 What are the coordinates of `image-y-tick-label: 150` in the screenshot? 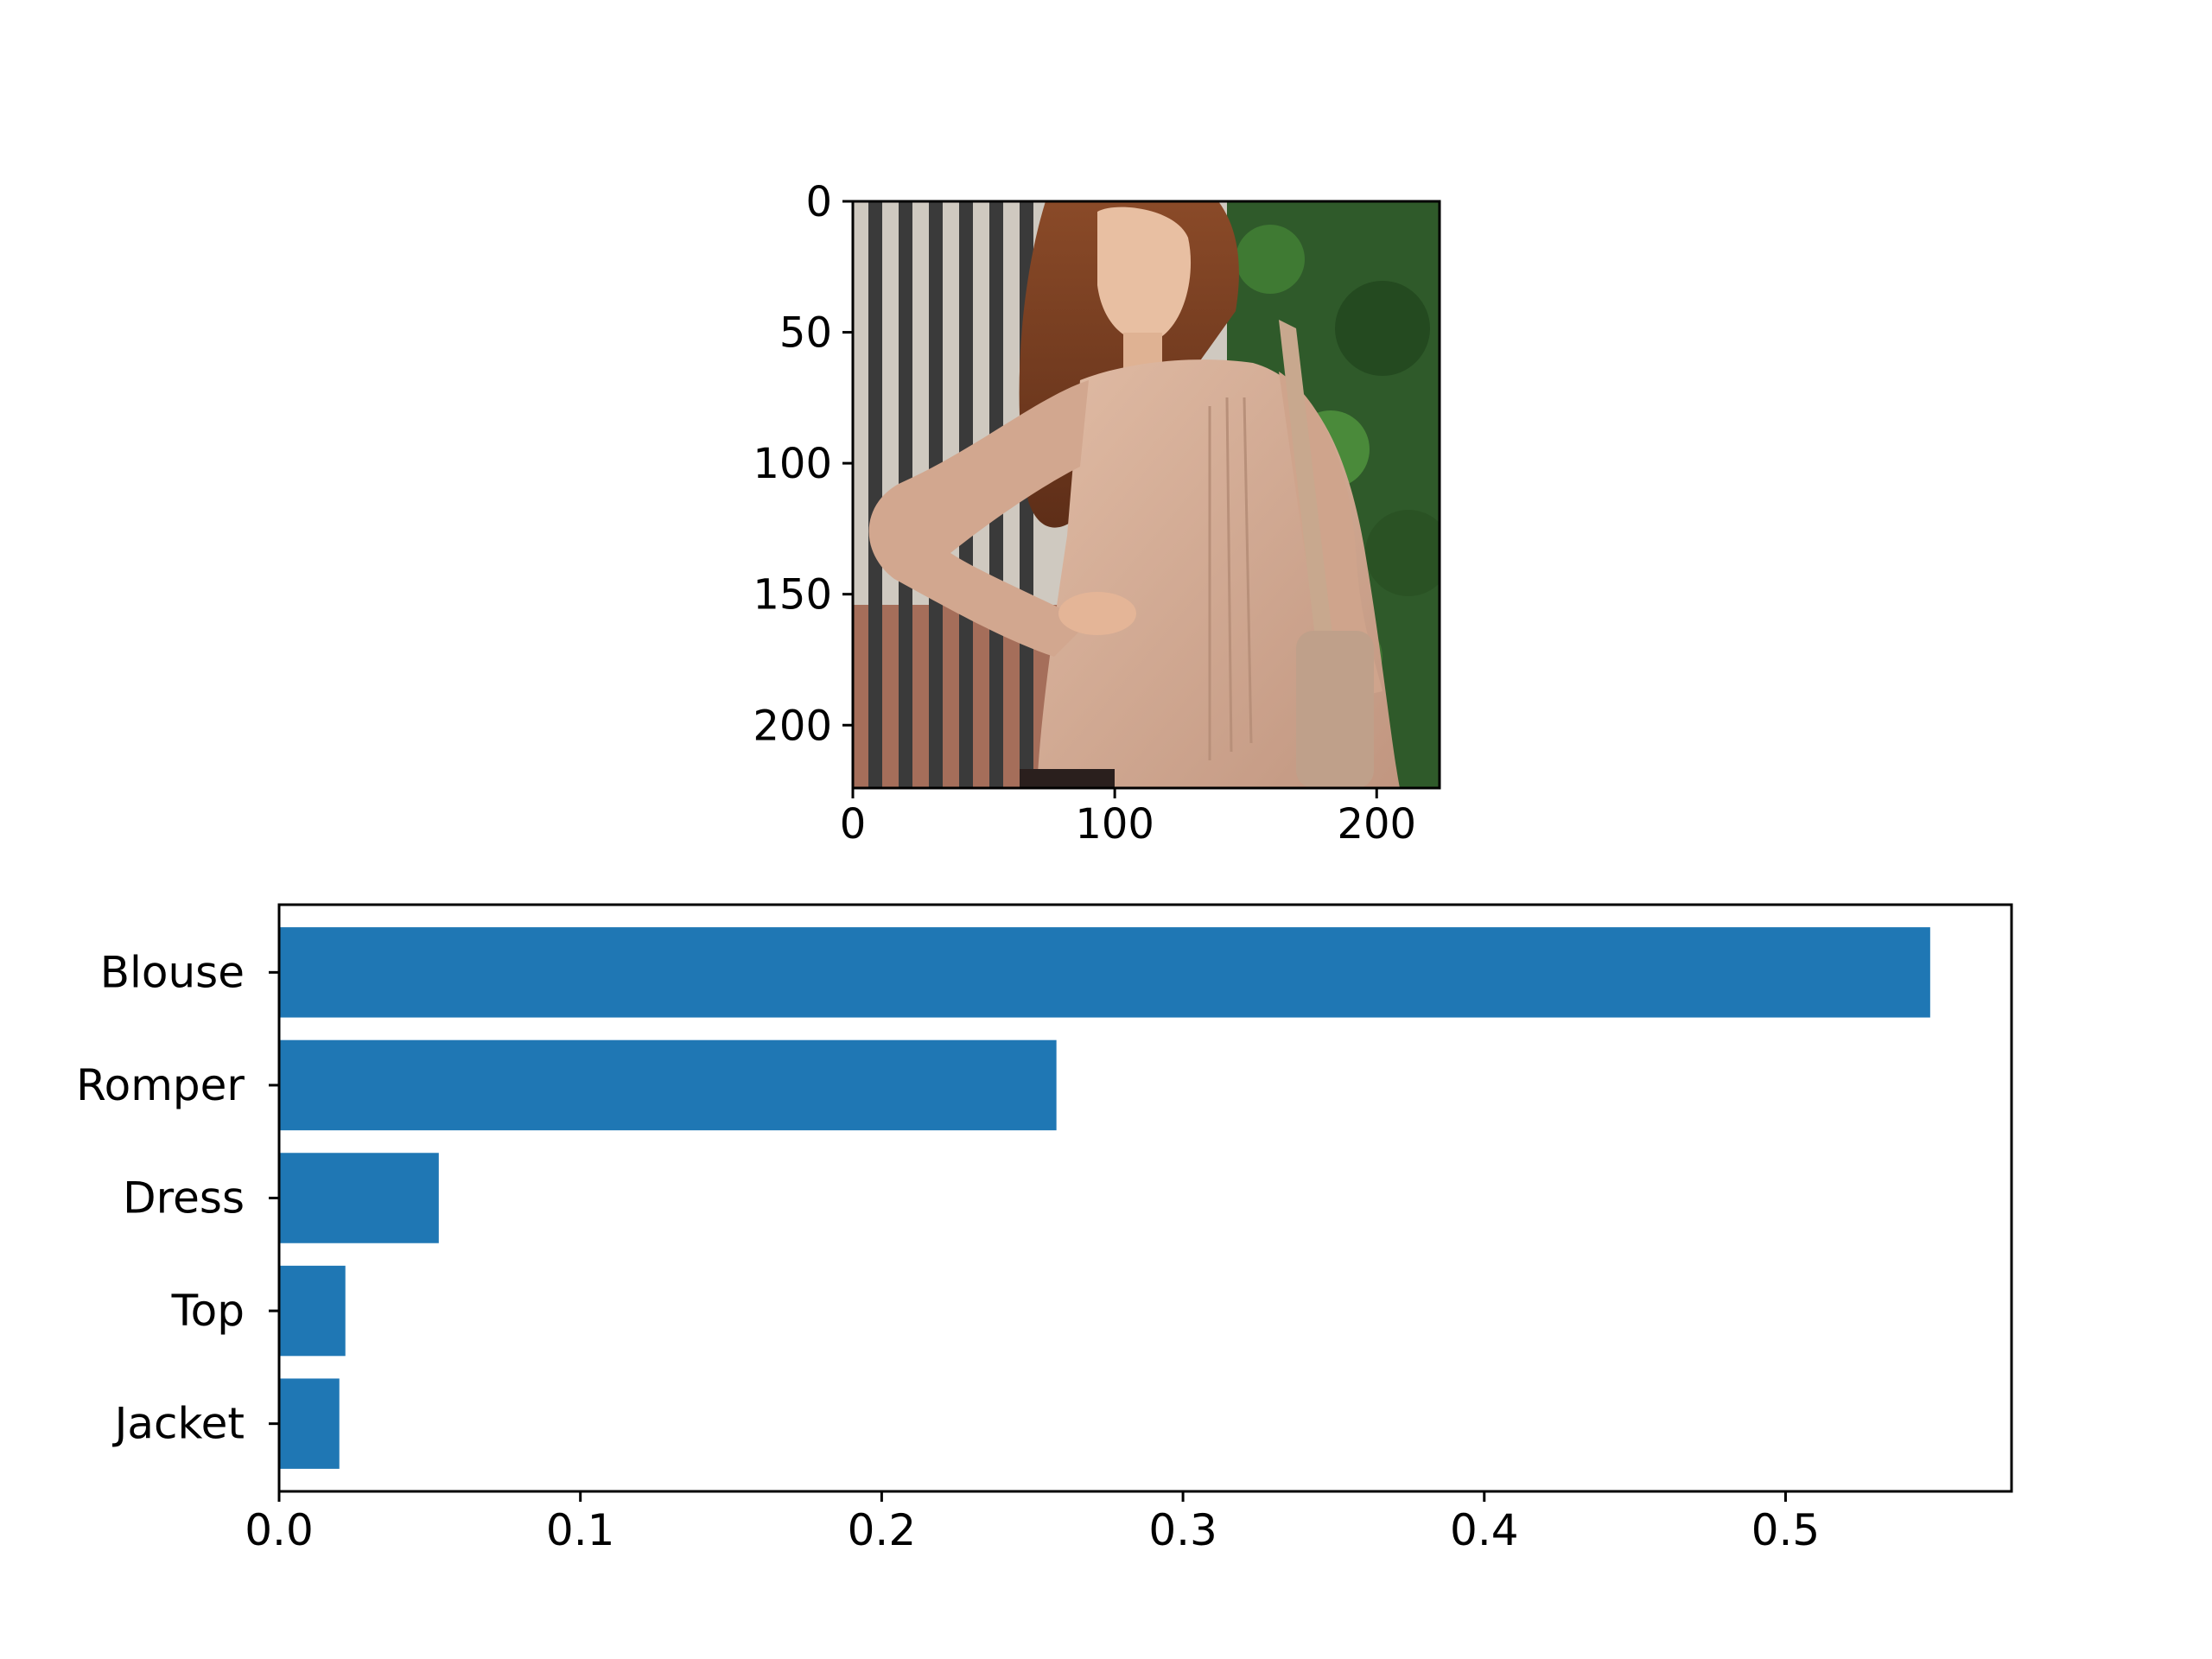 It's located at (792, 595).